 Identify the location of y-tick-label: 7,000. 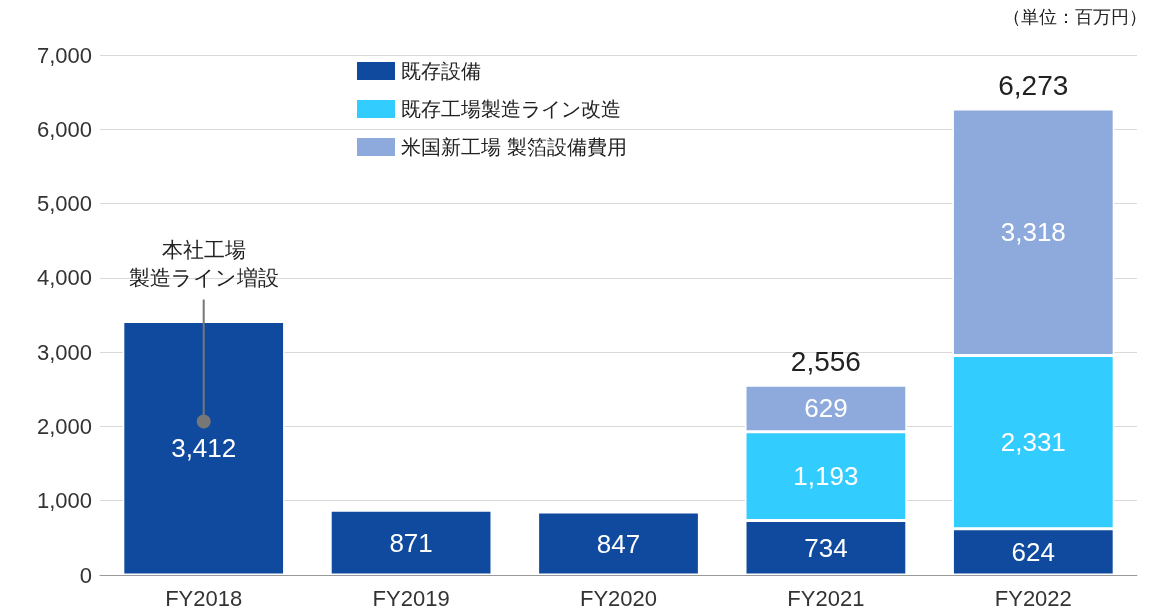
(64, 55).